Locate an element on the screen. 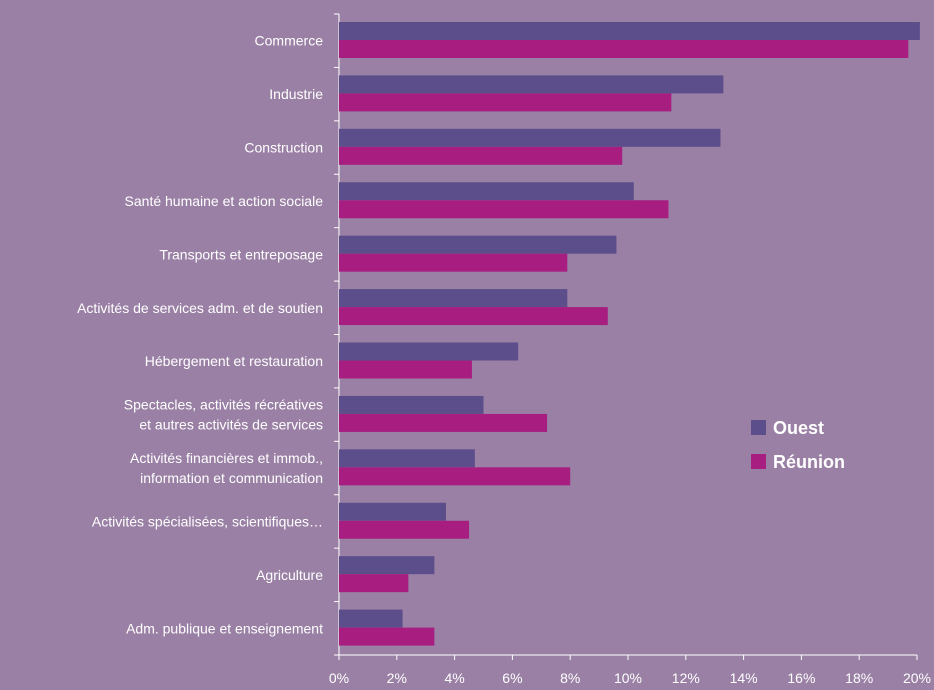 This screenshot has height=690, width=934. category-label: Construction is located at coordinates (283, 148).